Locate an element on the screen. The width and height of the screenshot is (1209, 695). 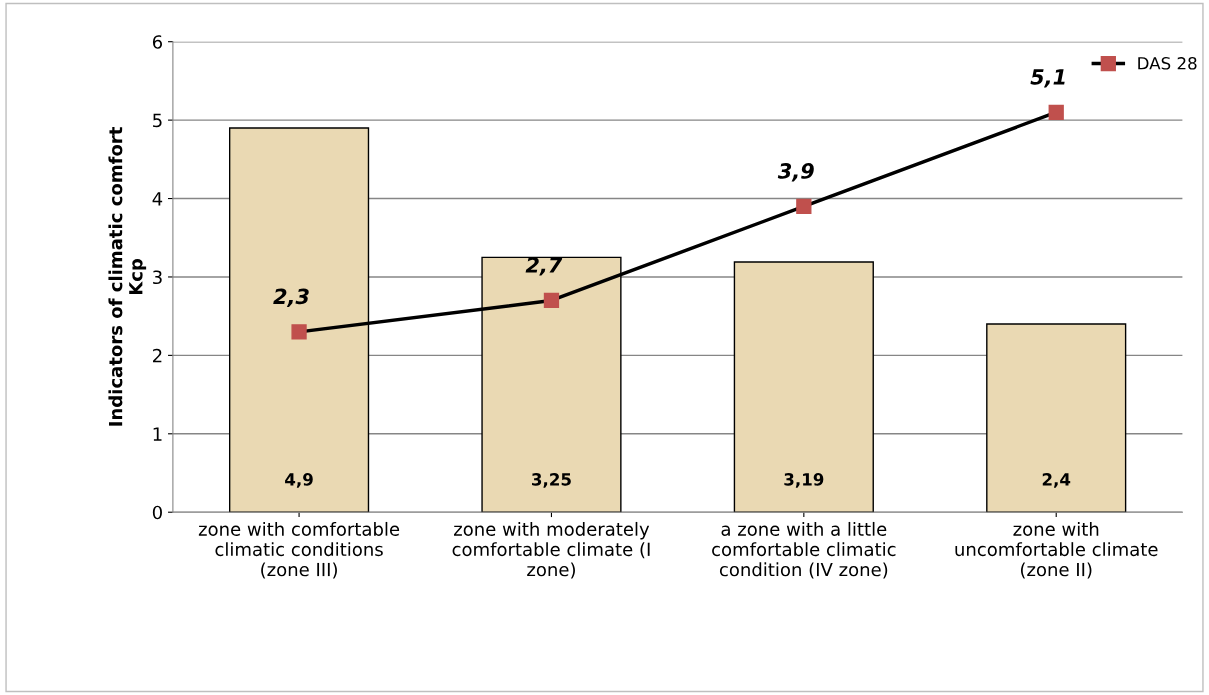
data-label: 4,9 is located at coordinates (299, 480).